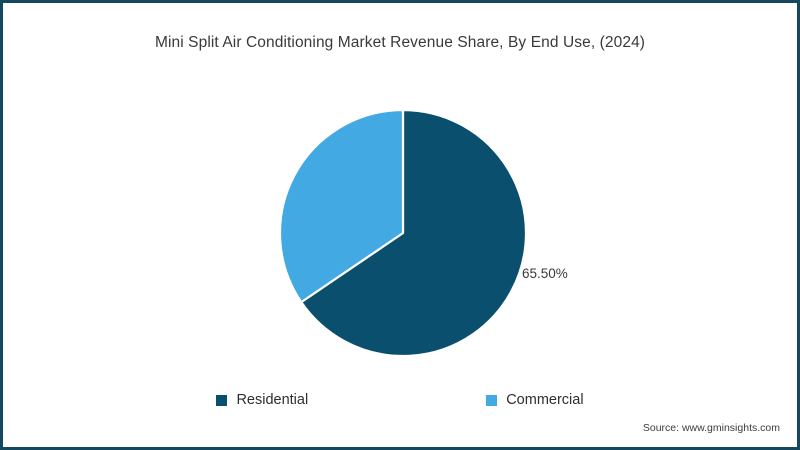 The image size is (800, 450). I want to click on pie-slice-commercial, so click(342, 207).